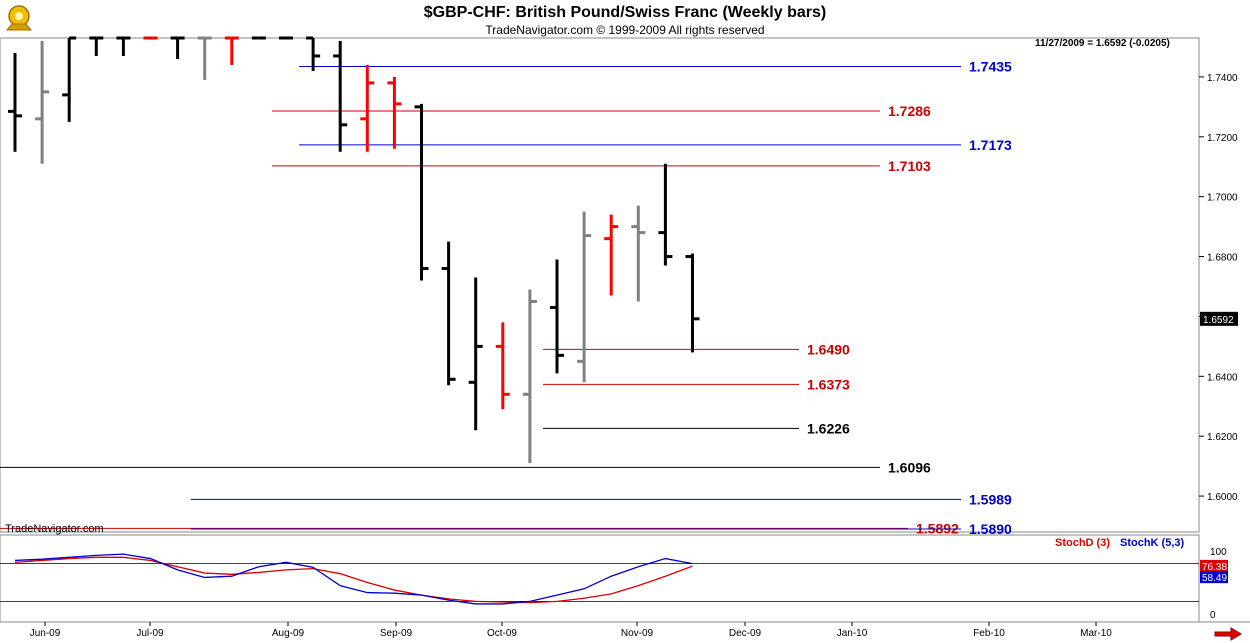 This screenshot has height=643, width=1250. I want to click on y-tick-label: 1.6400, so click(1222, 377).